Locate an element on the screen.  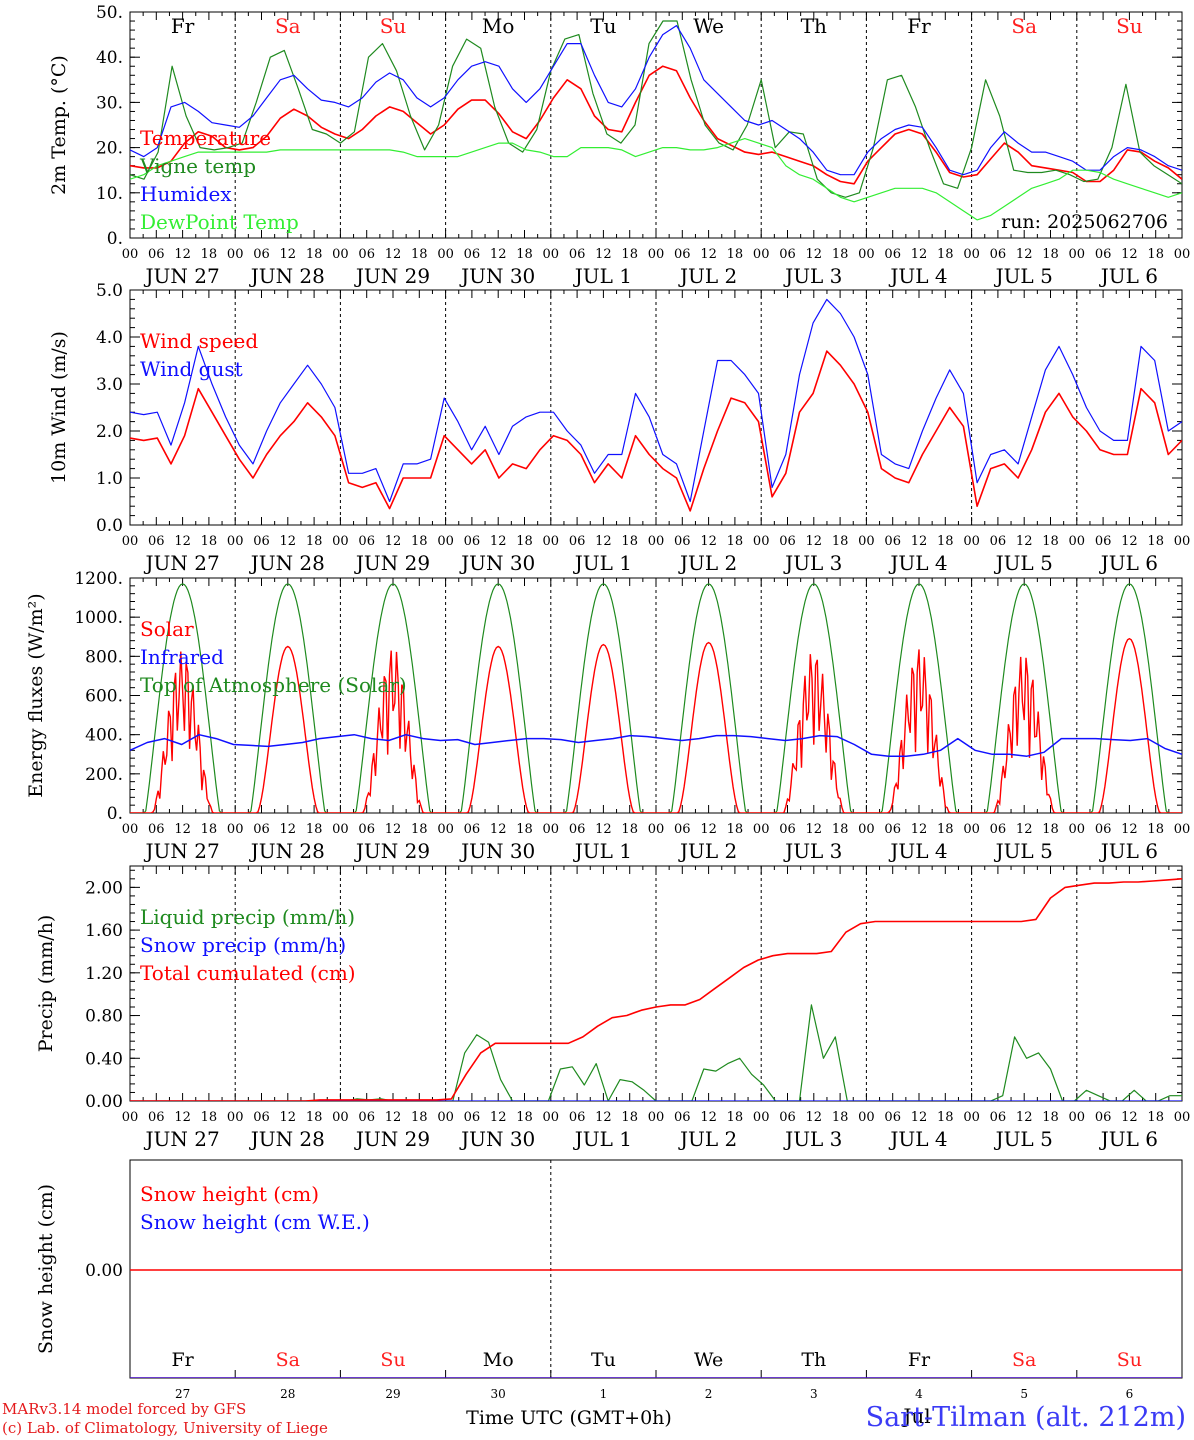
date-label: JUL 2 is located at coordinates (707, 1139).